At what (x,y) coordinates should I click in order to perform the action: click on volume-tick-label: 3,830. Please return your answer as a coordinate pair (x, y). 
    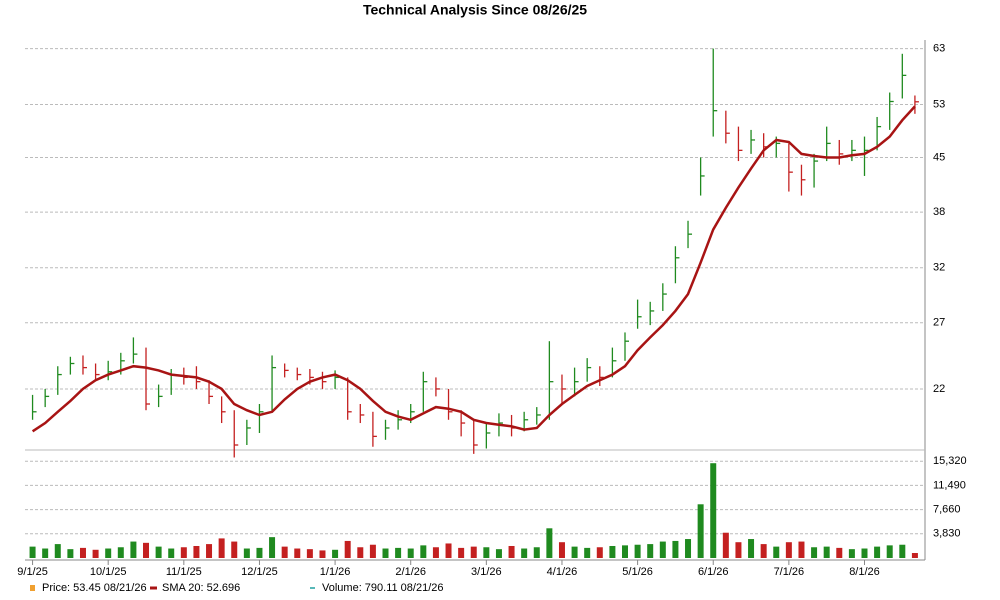
    Looking at the image, I should click on (947, 534).